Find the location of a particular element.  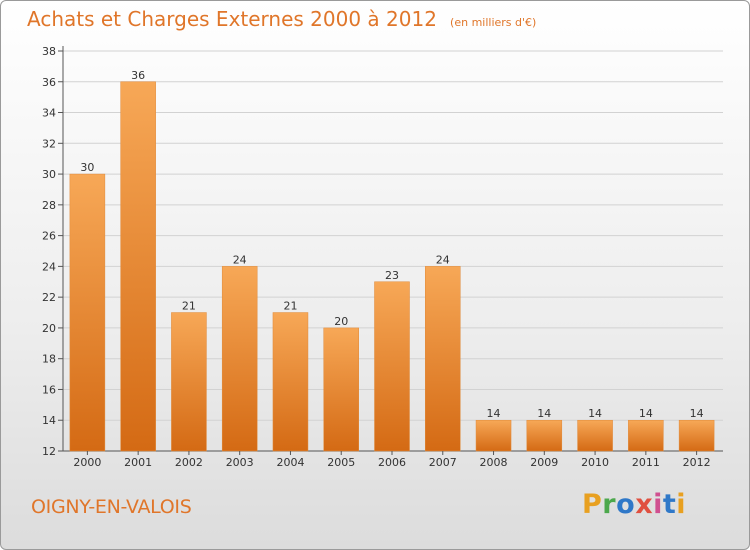

x-tick-label: 2007 is located at coordinates (443, 462).